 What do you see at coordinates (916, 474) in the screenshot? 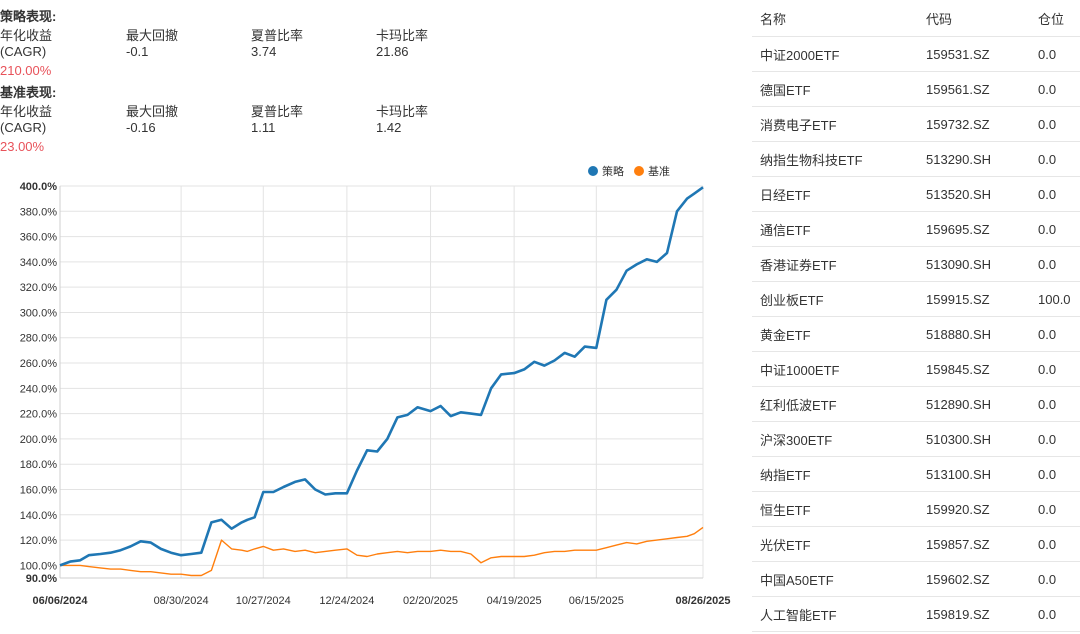
I see `table-row: 纳指ETF 513100.SH 0.0` at bounding box center [916, 474].